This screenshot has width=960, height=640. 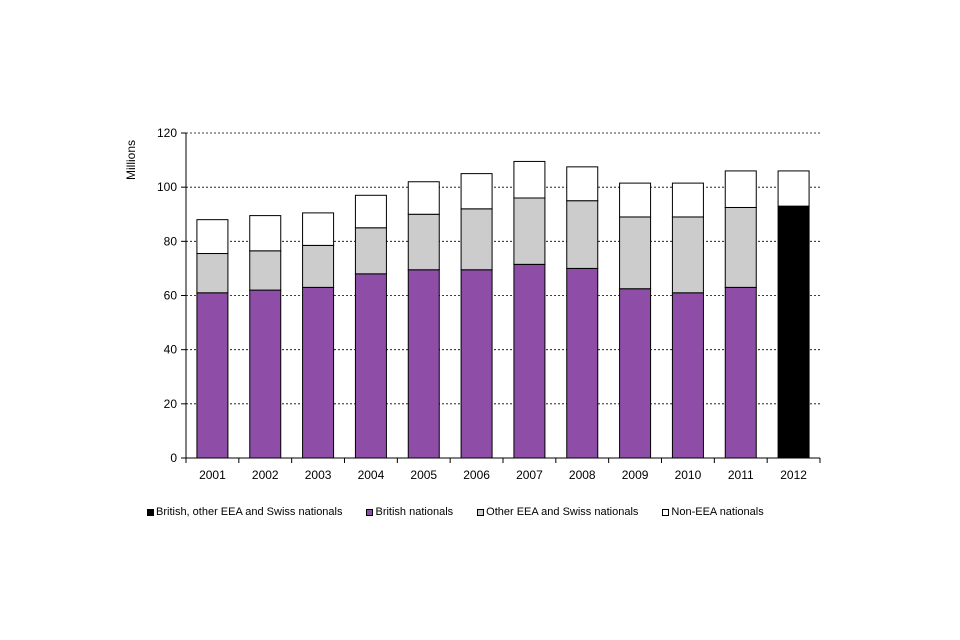 I want to click on legend-item-british: British nationals, so click(x=409, y=512).